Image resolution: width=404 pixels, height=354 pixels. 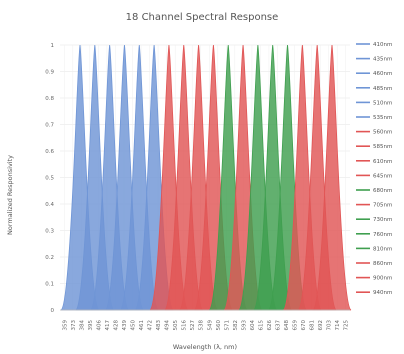 What do you see at coordinates (125, 325) in the screenshot?
I see `x-tick-label: 439` at bounding box center [125, 325].